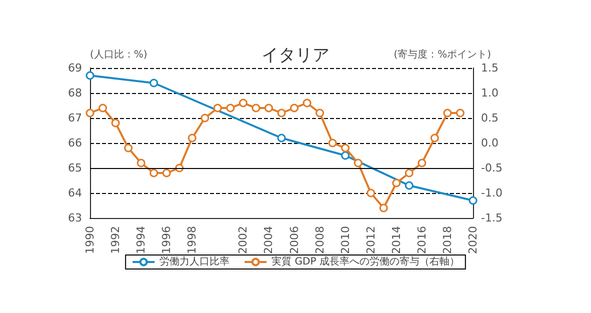  What do you see at coordinates (396, 240) in the screenshot?
I see `x-tick-label: 2014` at bounding box center [396, 240].